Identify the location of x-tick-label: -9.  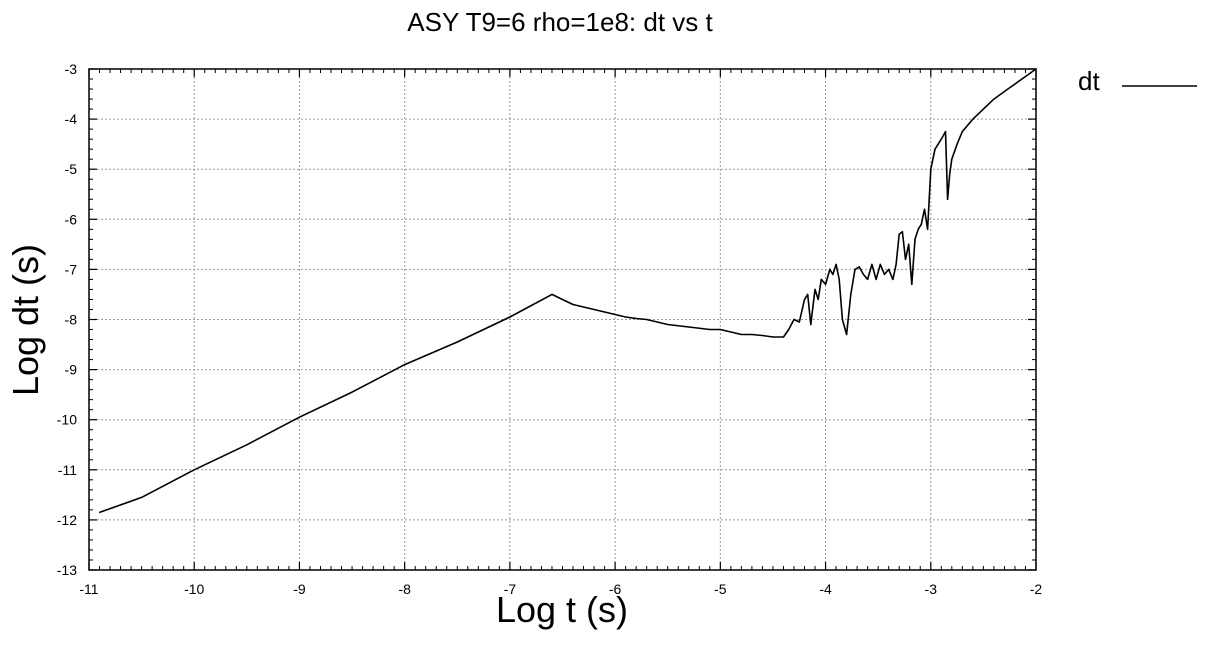
(299, 589).